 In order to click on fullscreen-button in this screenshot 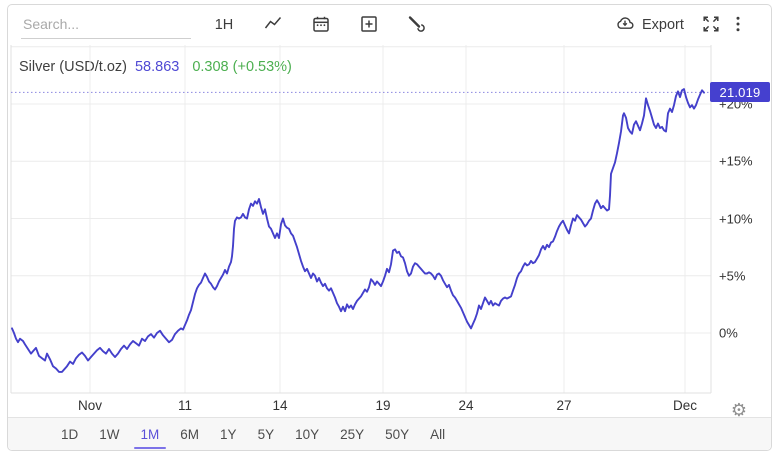, I will do `click(711, 25)`.